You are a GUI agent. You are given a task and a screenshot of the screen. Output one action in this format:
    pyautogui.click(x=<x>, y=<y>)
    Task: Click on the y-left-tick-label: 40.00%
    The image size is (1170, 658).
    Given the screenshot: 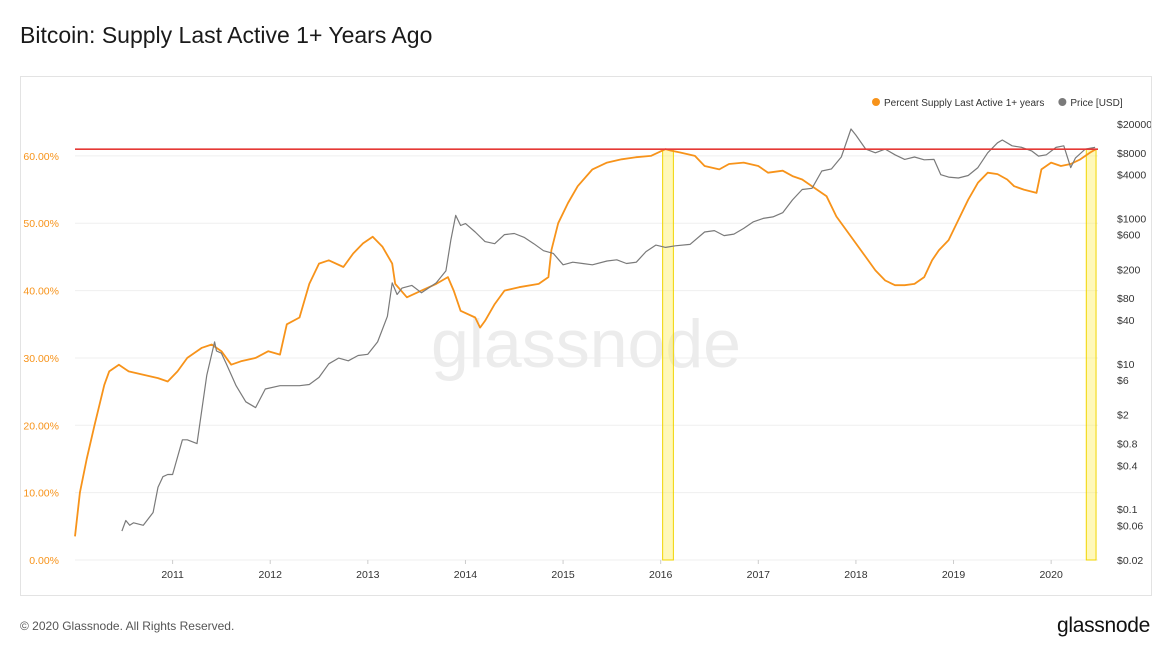 What is the action you would take?
    pyautogui.click(x=41, y=292)
    